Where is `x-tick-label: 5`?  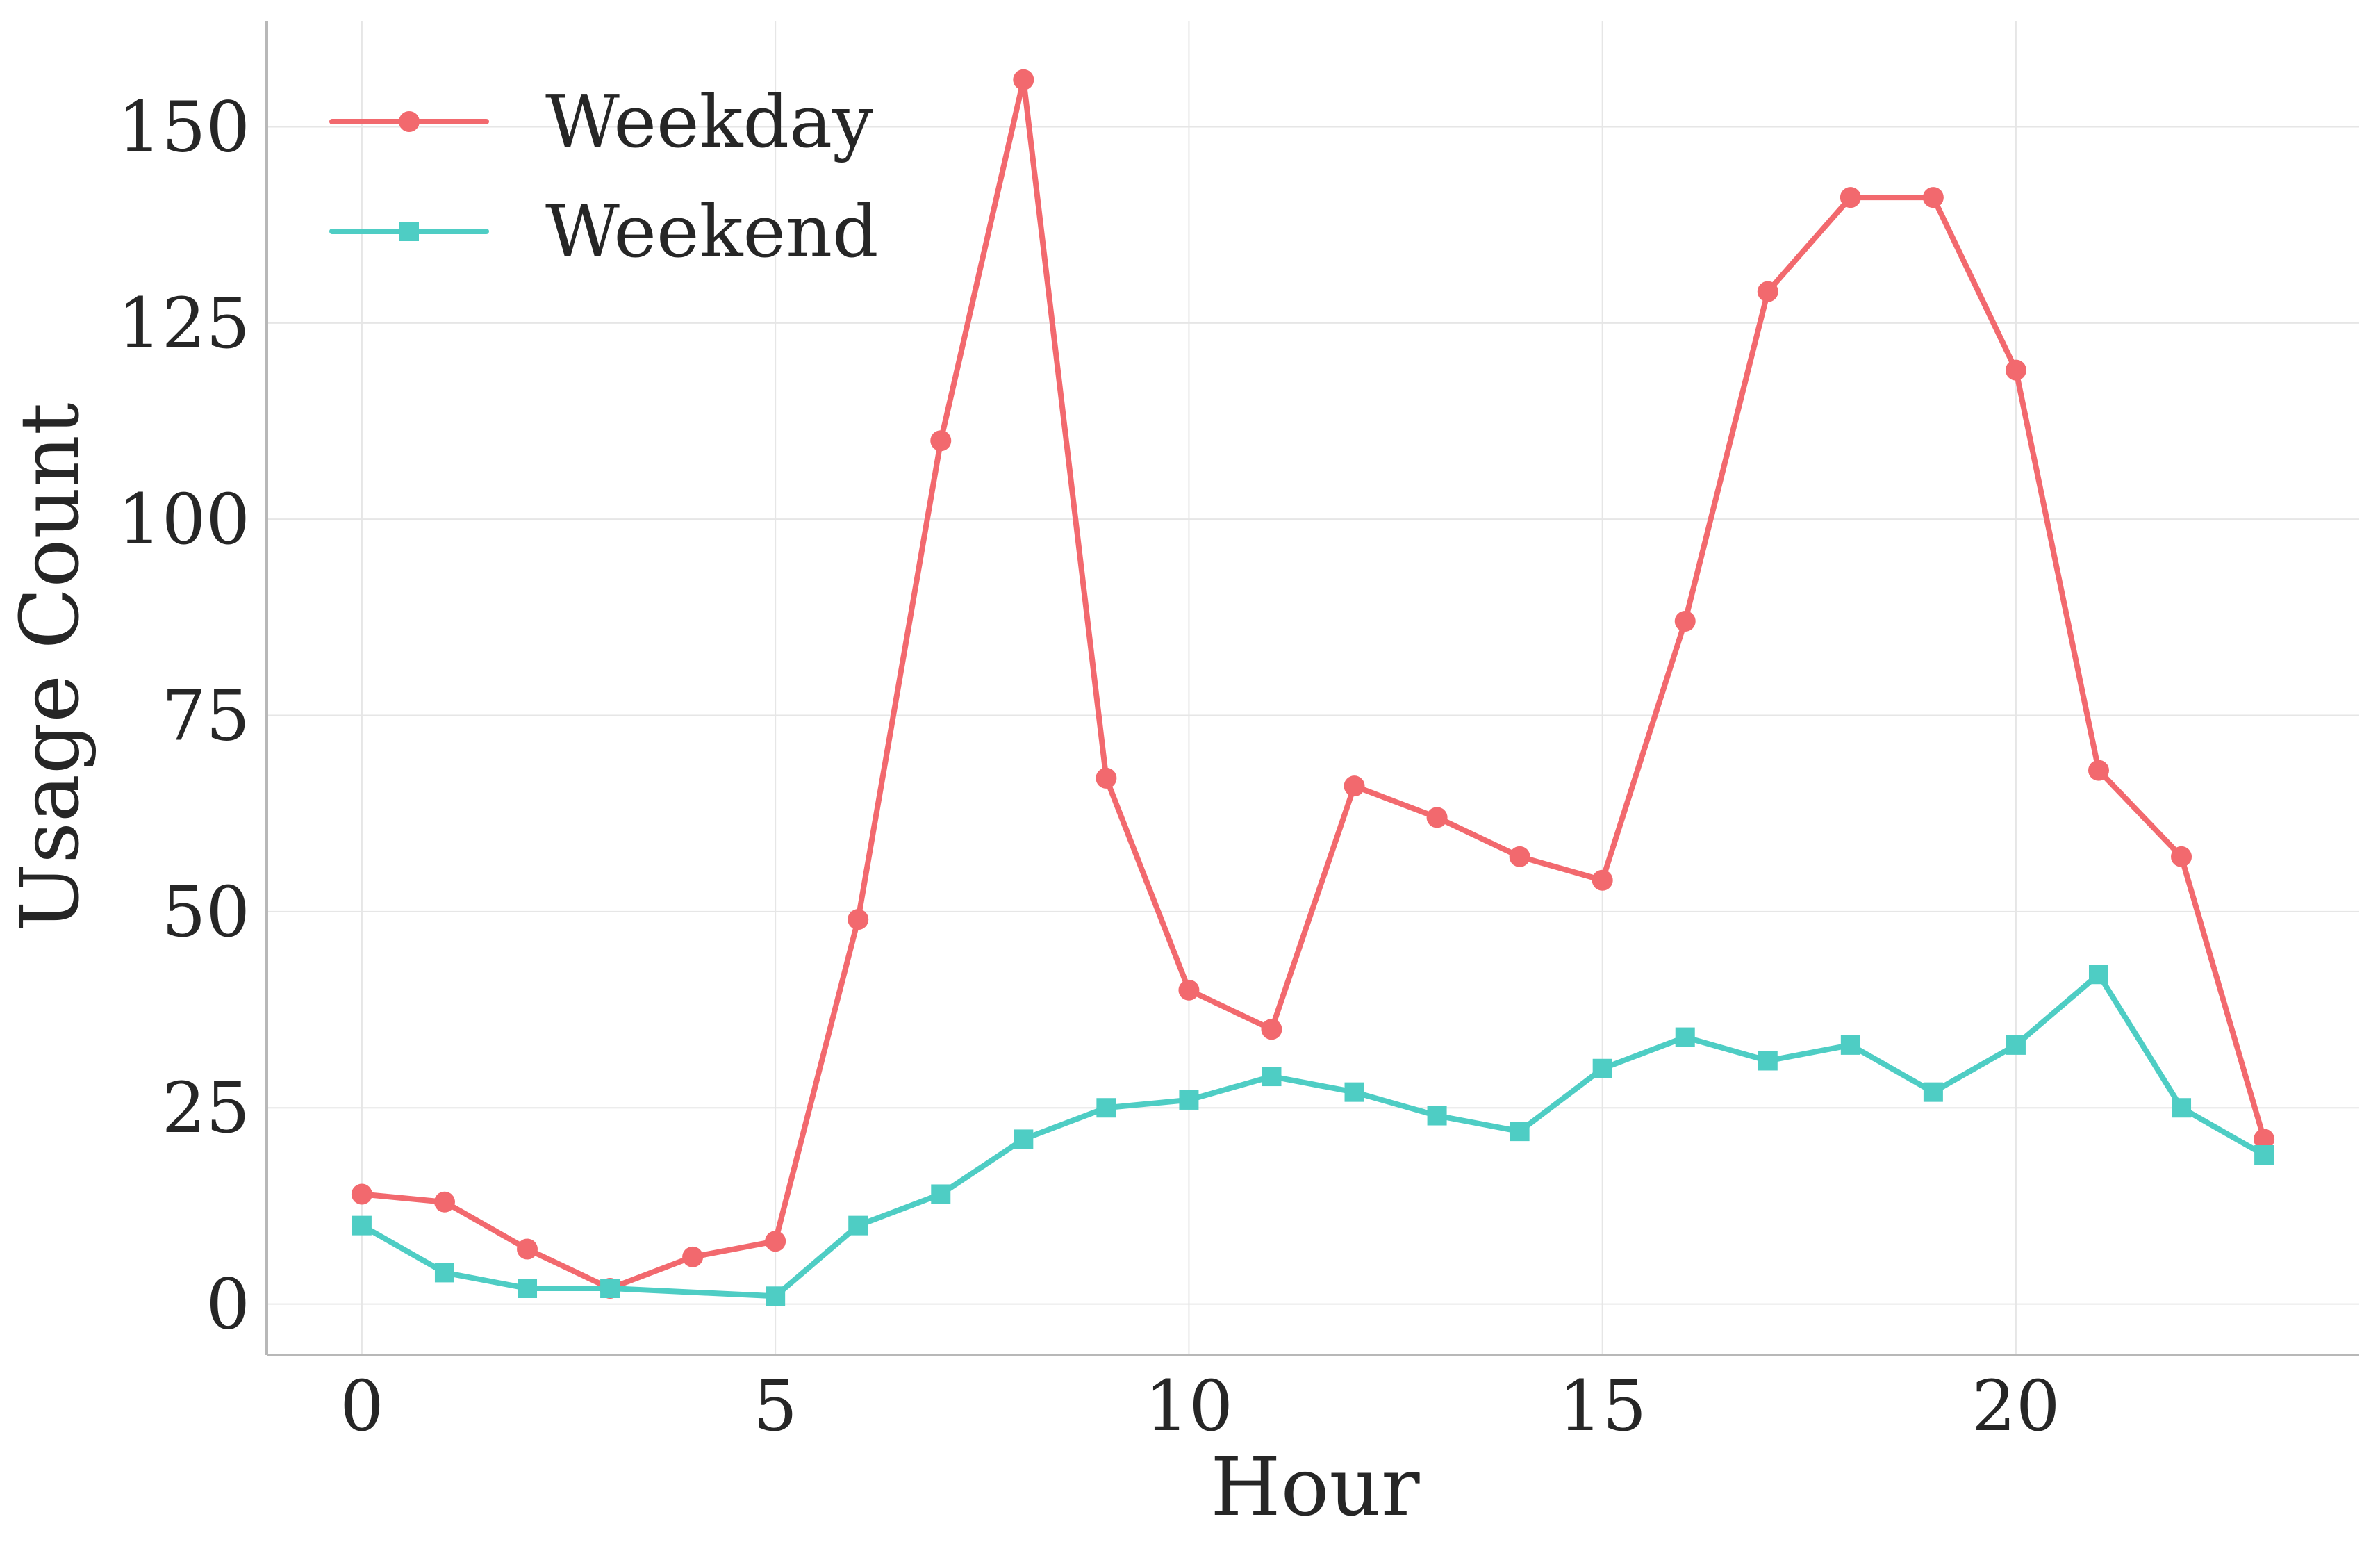 x-tick-label: 5 is located at coordinates (775, 1406).